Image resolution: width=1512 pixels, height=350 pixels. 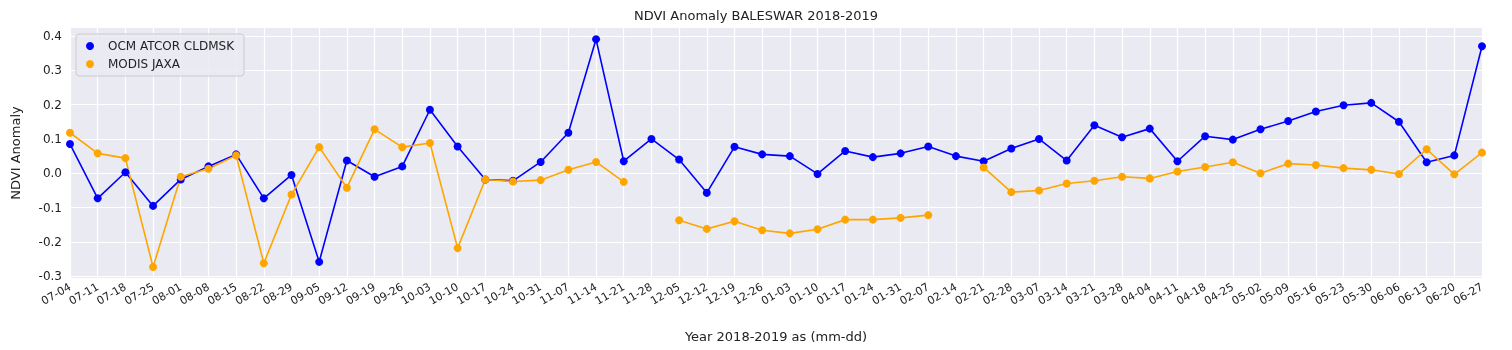 What do you see at coordinates (52, 70) in the screenshot?
I see `y-tick-label: 0.3` at bounding box center [52, 70].